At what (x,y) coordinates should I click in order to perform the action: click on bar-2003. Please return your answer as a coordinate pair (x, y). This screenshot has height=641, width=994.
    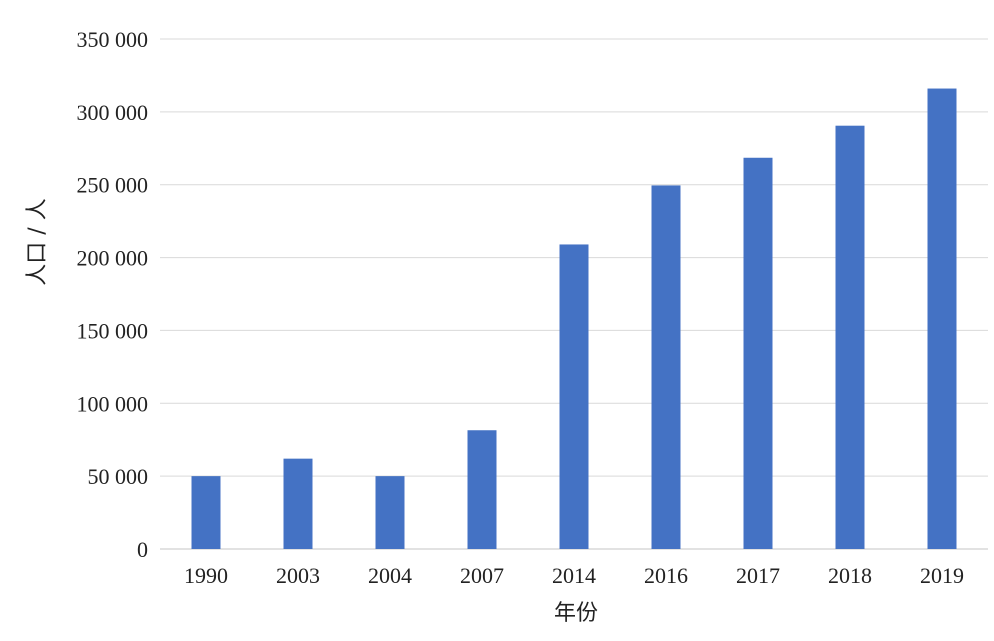
    Looking at the image, I should click on (298, 503).